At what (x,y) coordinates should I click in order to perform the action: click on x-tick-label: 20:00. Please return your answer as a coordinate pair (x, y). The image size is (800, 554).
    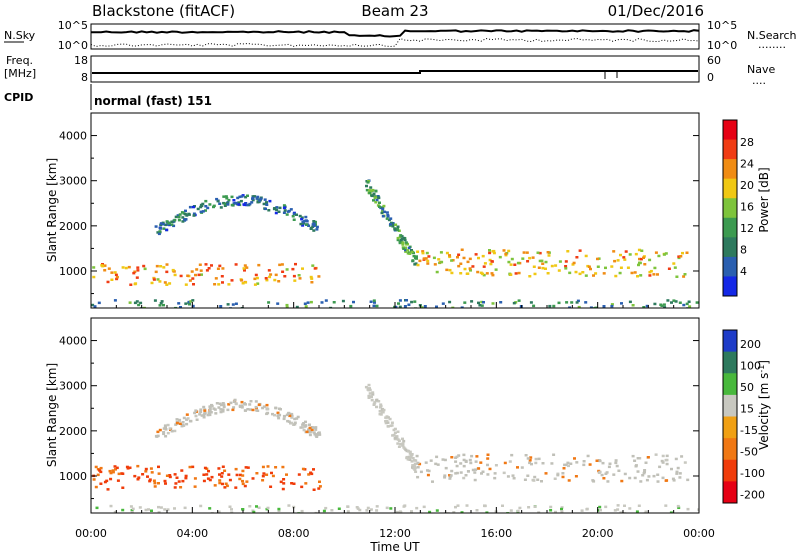
    Looking at the image, I should click on (598, 533).